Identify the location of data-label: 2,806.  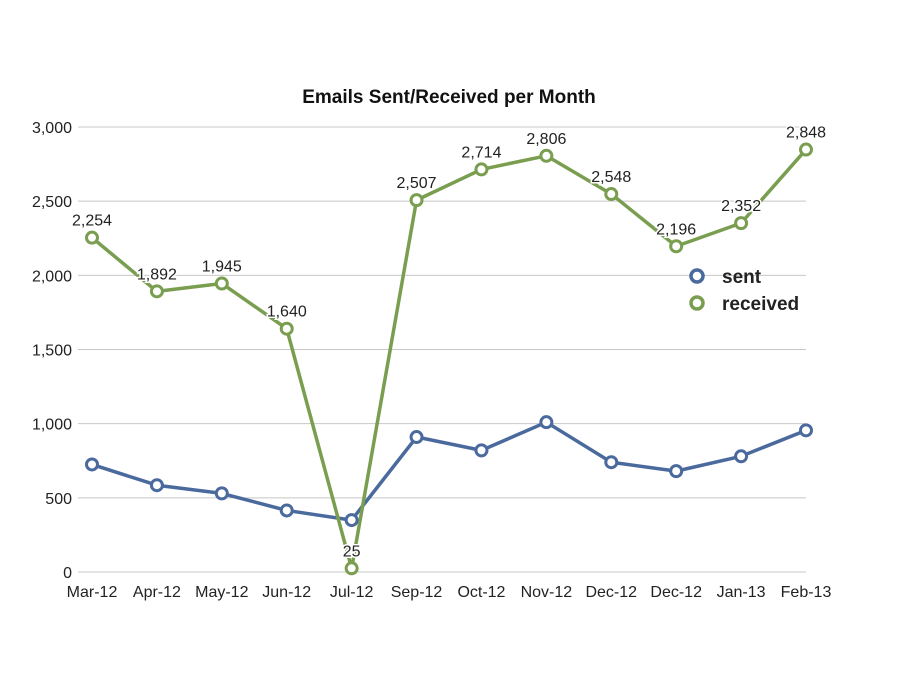
(546, 139).